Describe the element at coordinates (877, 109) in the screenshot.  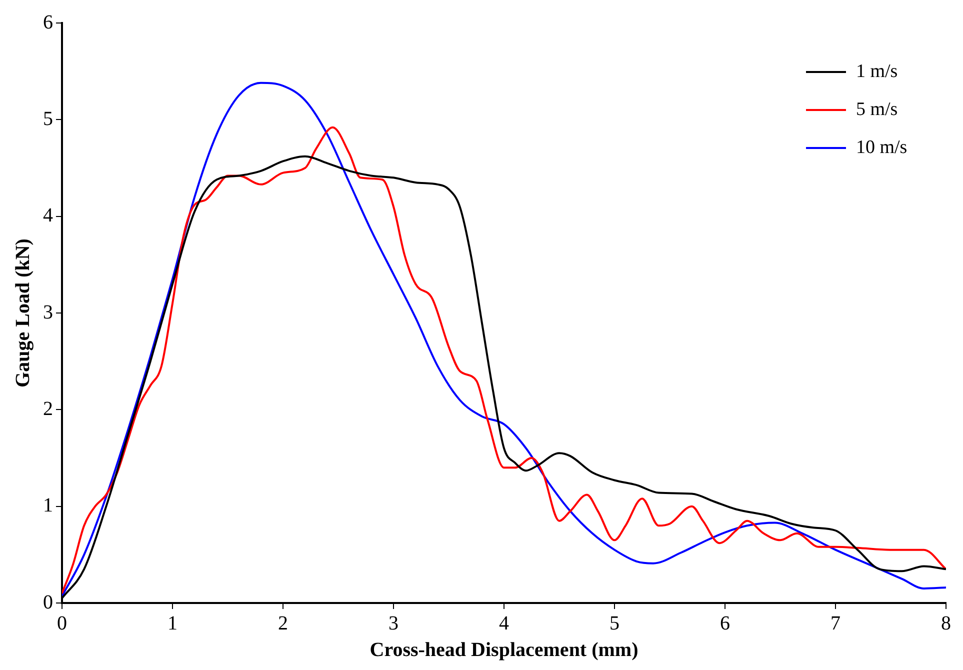
I see `legend-label: 5 m/s` at that location.